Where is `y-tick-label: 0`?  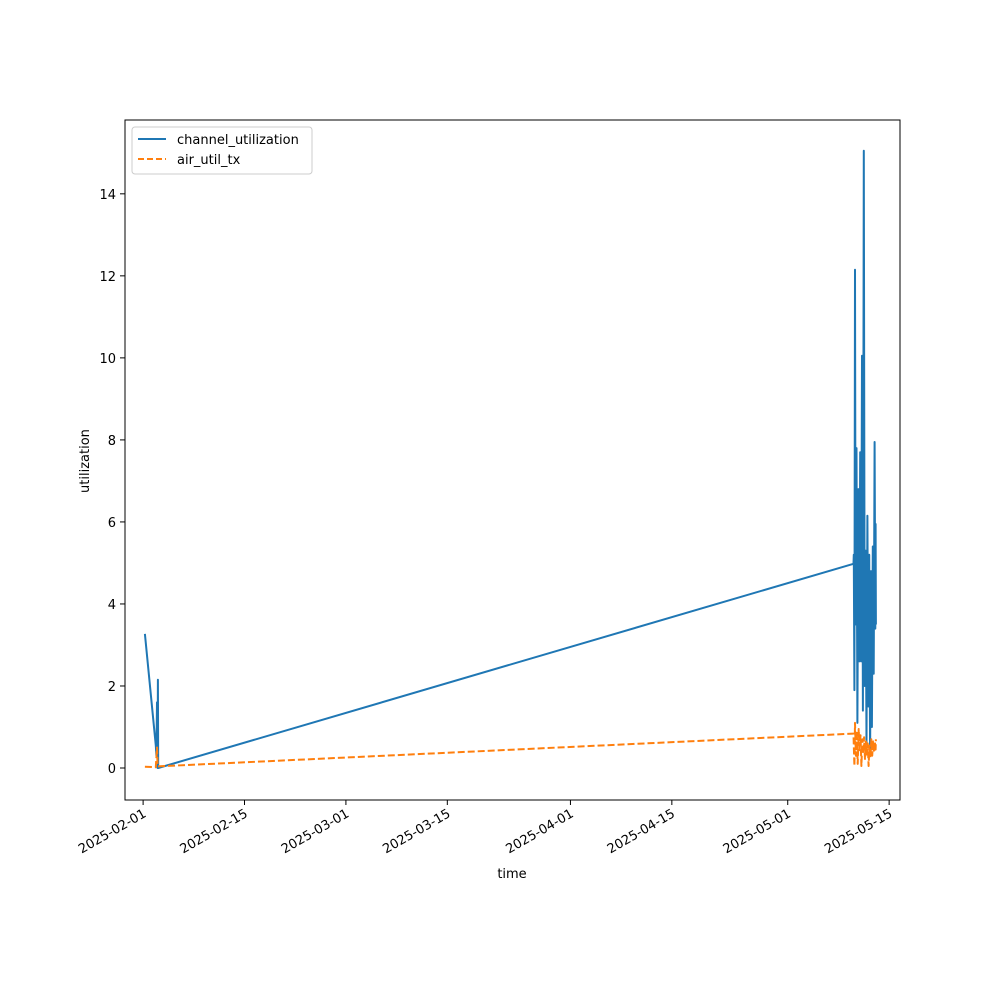 y-tick-label: 0 is located at coordinates (112, 769).